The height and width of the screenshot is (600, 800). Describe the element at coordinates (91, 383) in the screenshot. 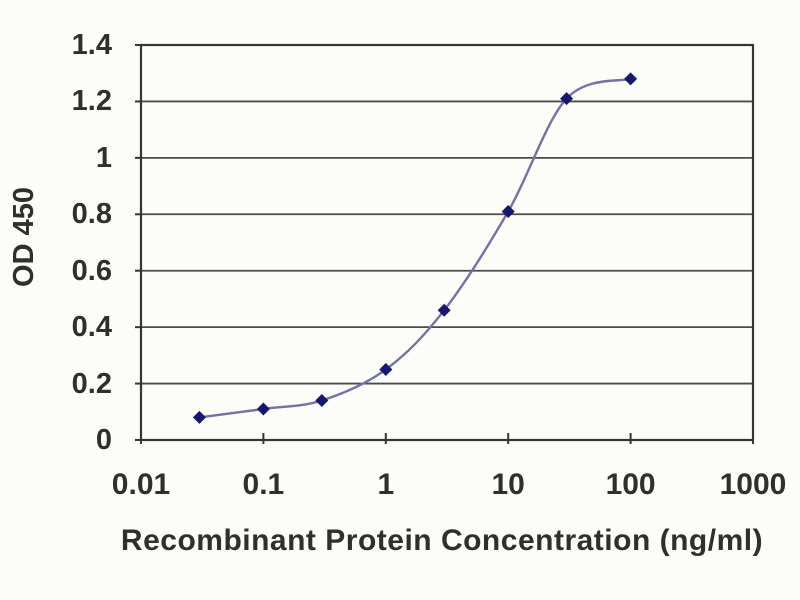

I see `y-tick-label: 0.2` at that location.